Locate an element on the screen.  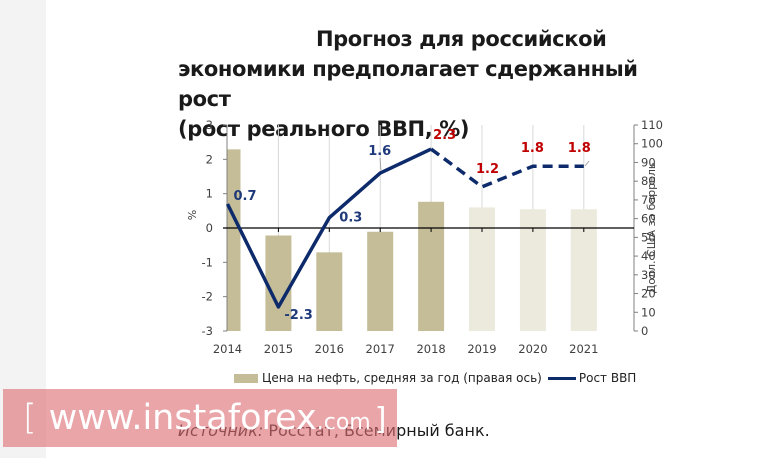
x-tick-label: 2020 is located at coordinates (532, 349).